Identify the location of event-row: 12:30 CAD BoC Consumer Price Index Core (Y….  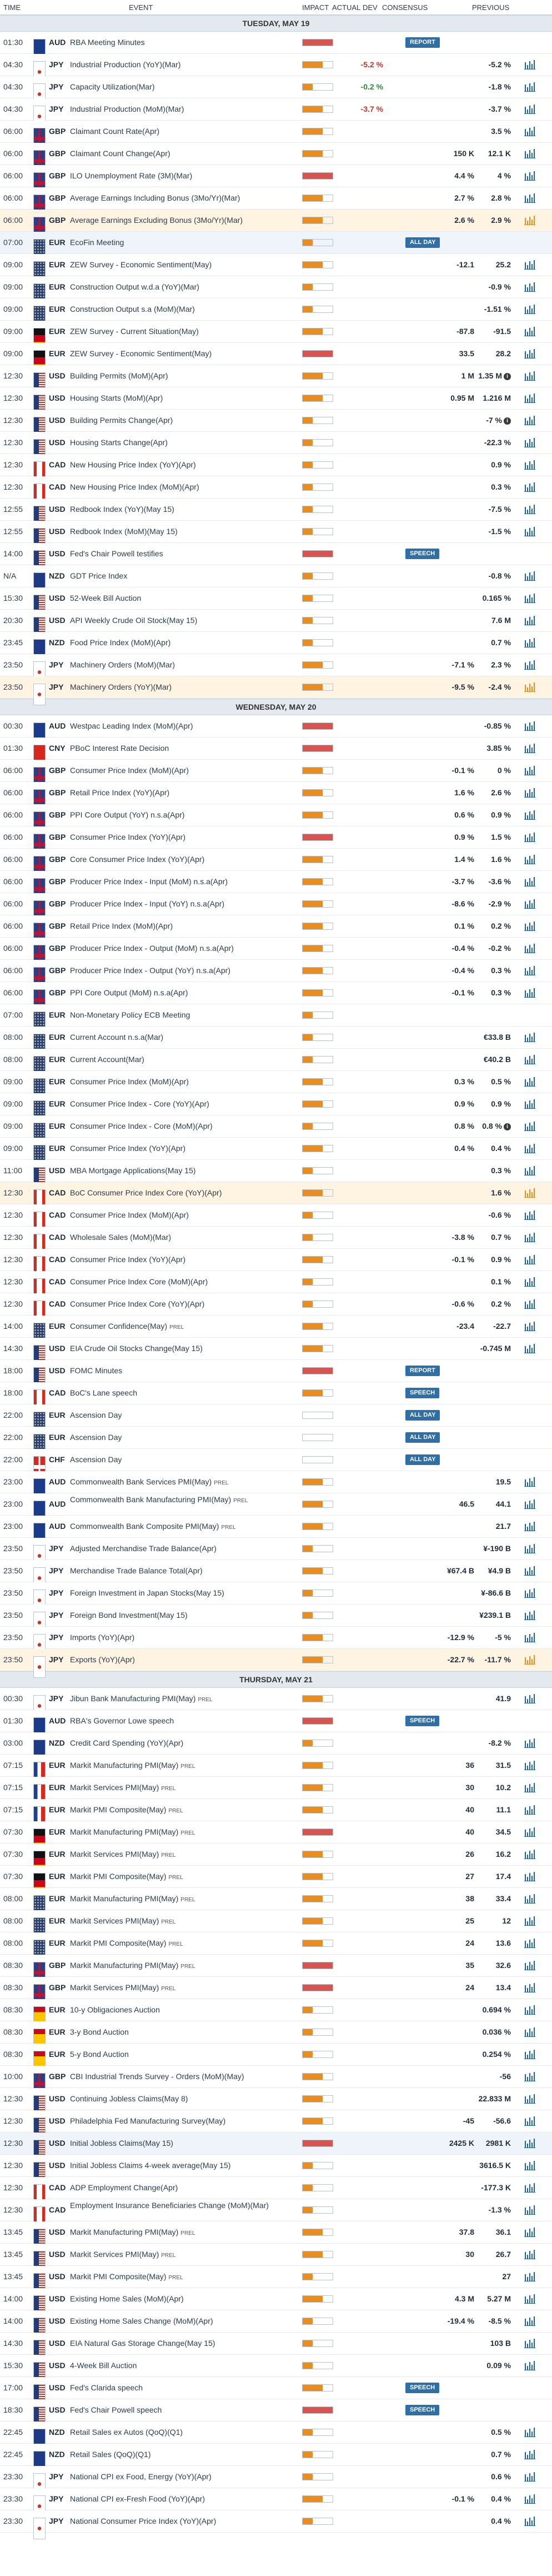
(276, 1196).